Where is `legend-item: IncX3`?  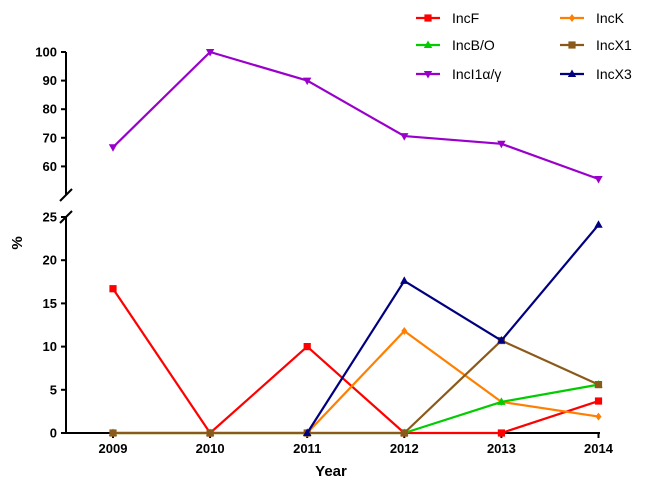
legend-item: IncX3 is located at coordinates (596, 74).